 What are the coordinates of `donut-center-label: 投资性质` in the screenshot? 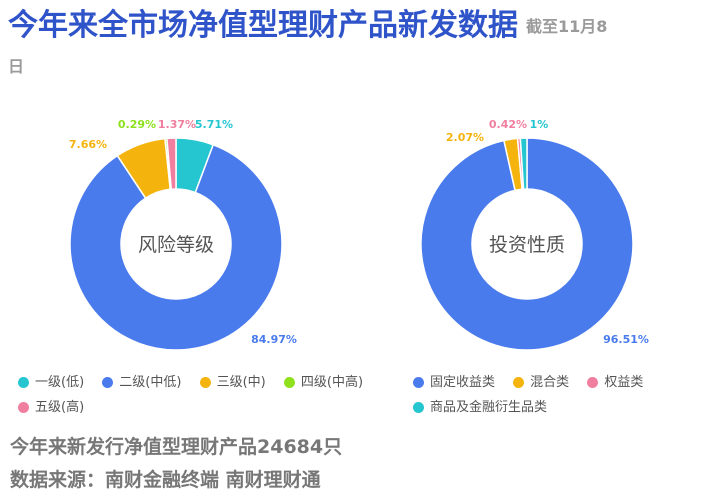 It's located at (527, 245).